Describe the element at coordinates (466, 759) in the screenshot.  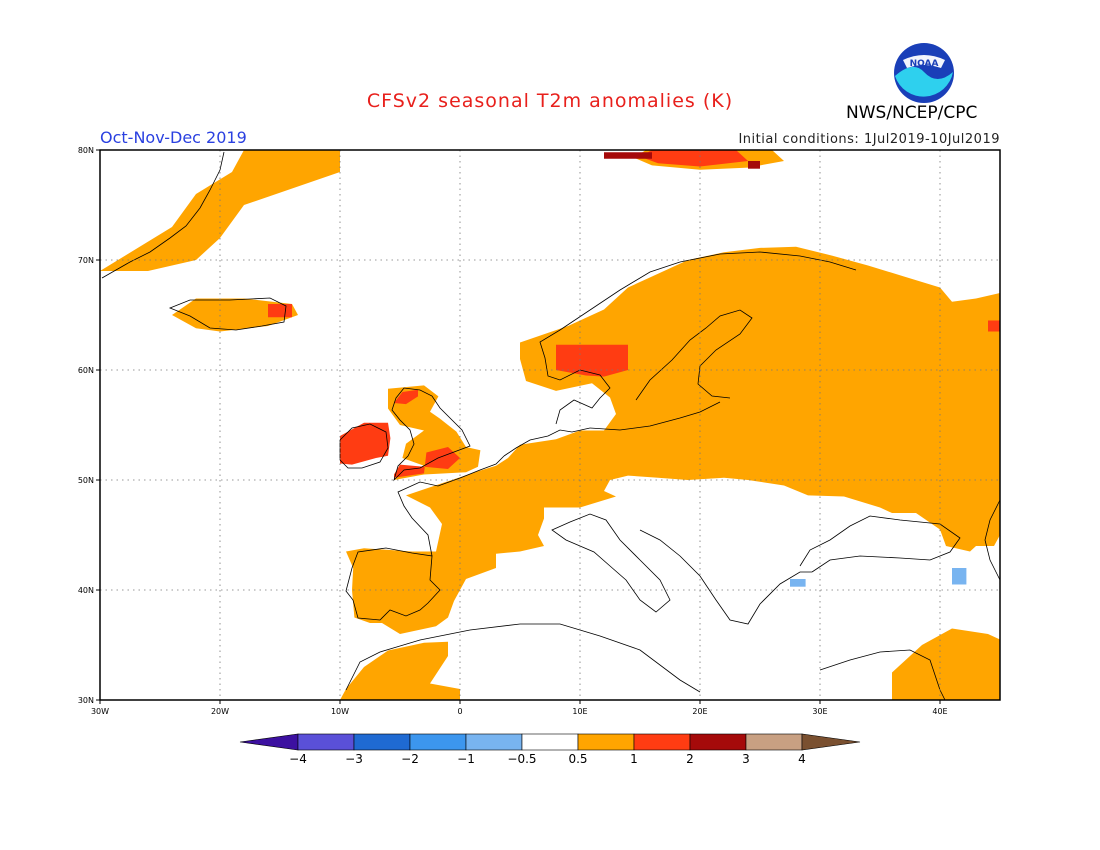
I see `colorbar-label: −1` at that location.